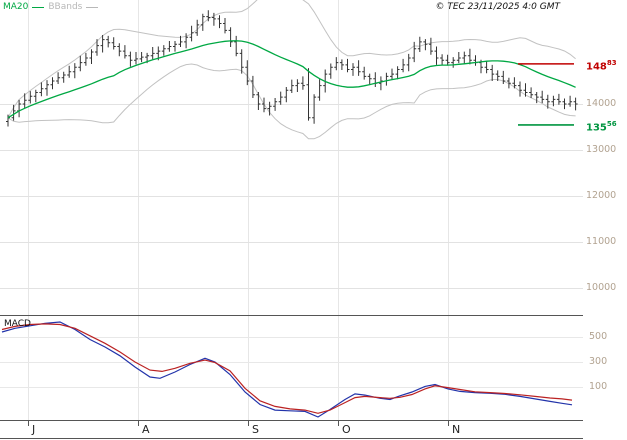 The height and width of the screenshot is (440, 627). What do you see at coordinates (38, 7) in the screenshot?
I see `ma20-line-swatch` at bounding box center [38, 7].